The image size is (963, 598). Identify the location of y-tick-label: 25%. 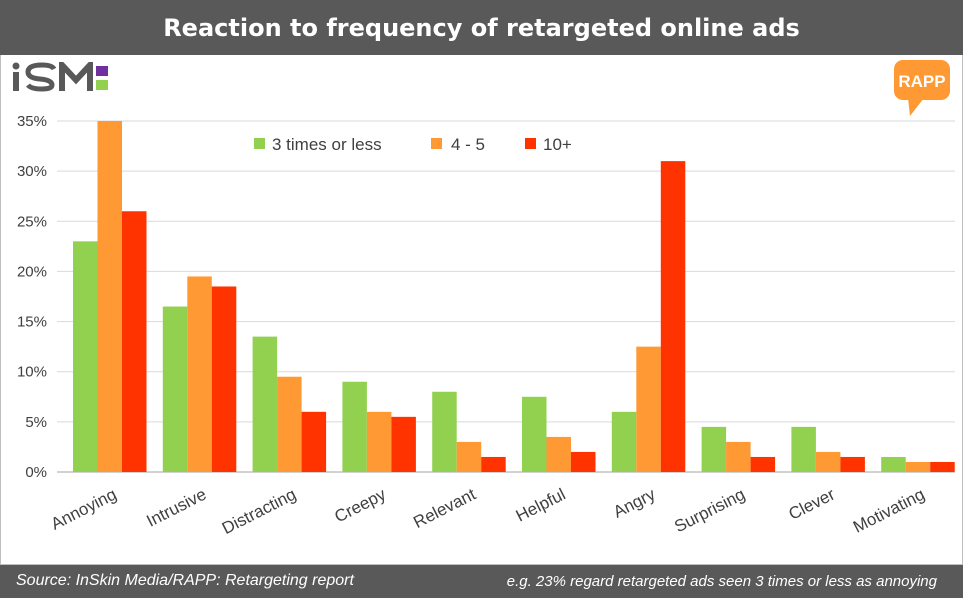
(32, 221).